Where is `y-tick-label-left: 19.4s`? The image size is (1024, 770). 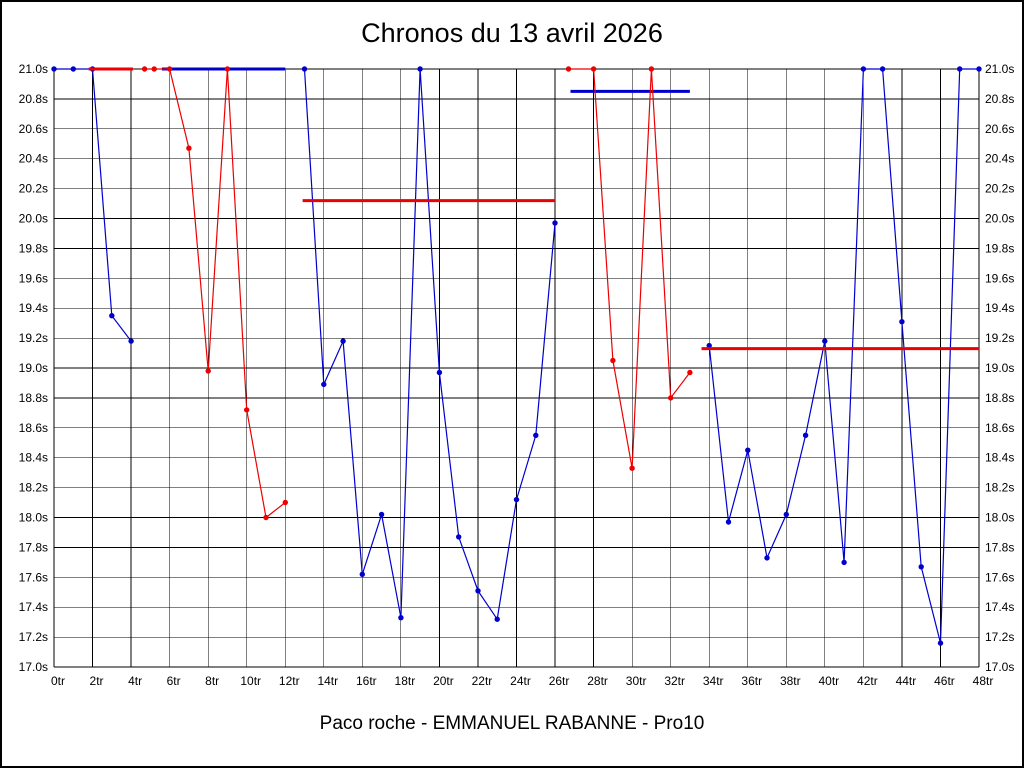
y-tick-label-left: 19.4s is located at coordinates (33, 308).